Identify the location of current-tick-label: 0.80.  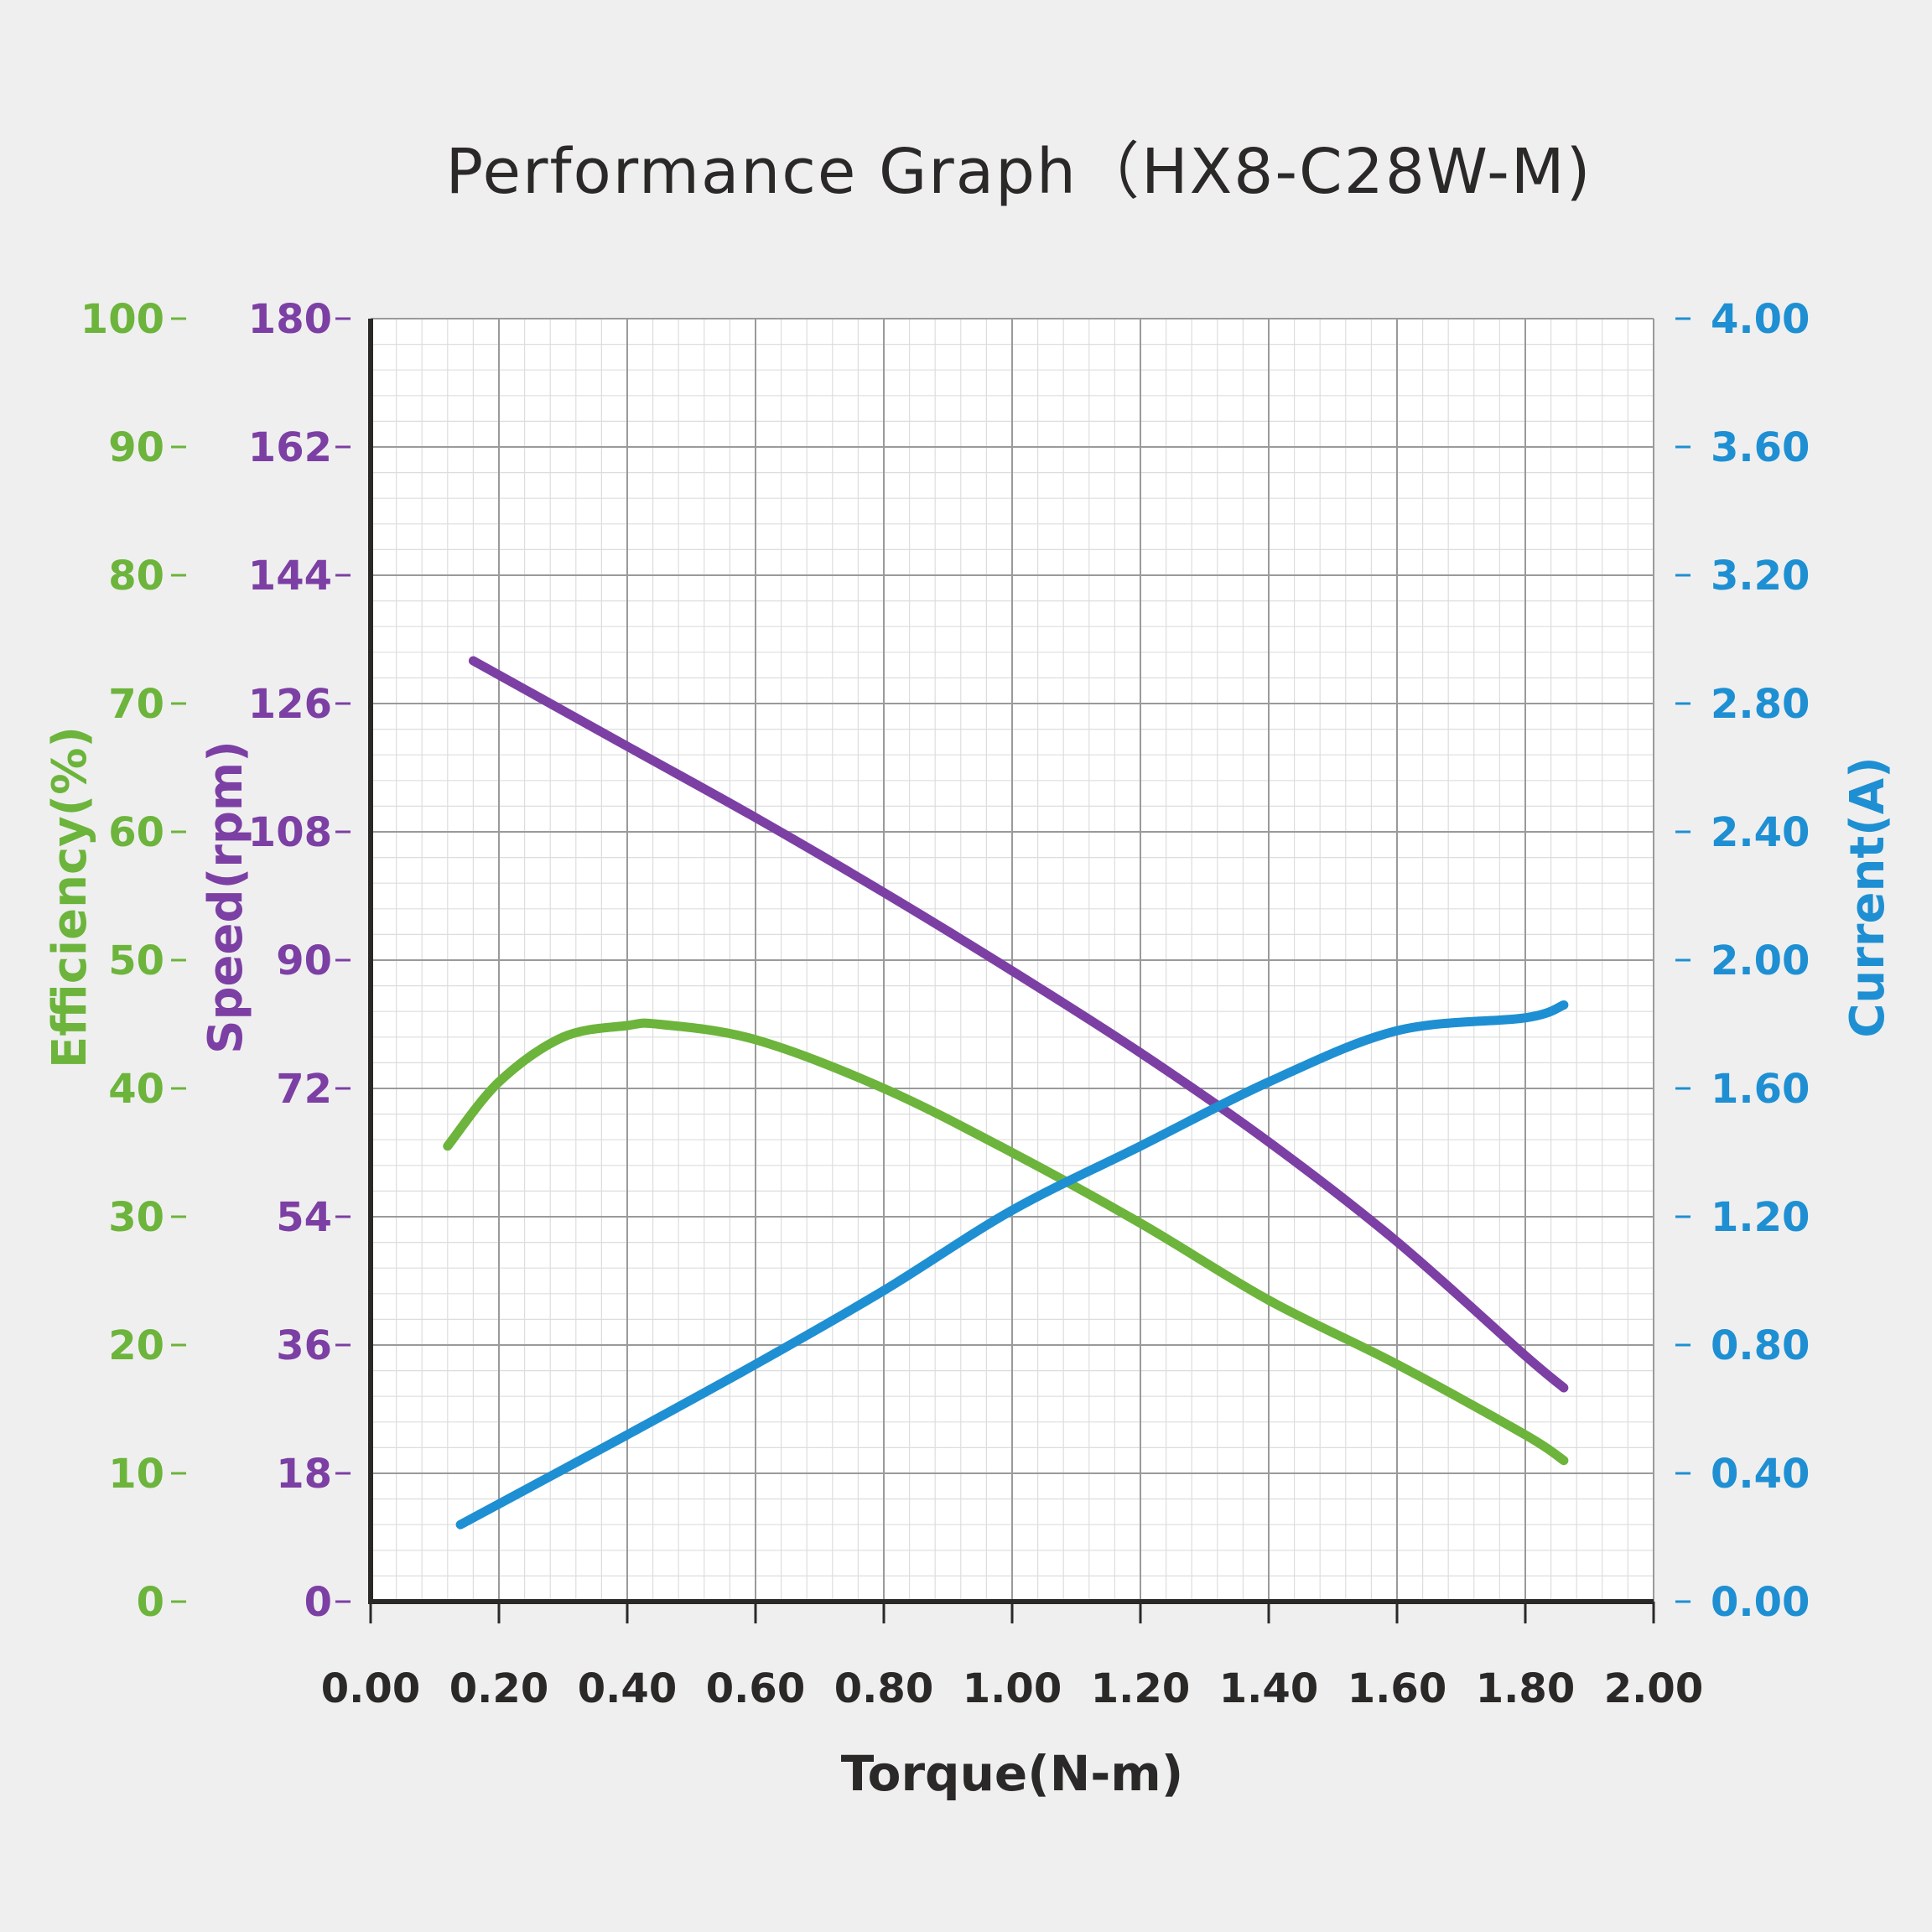
(1761, 1345).